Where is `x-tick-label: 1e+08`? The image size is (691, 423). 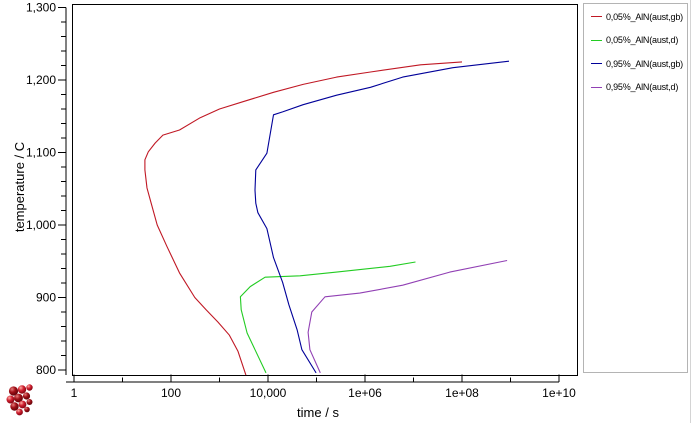
x-tick-label: 1e+08 is located at coordinates (462, 393).